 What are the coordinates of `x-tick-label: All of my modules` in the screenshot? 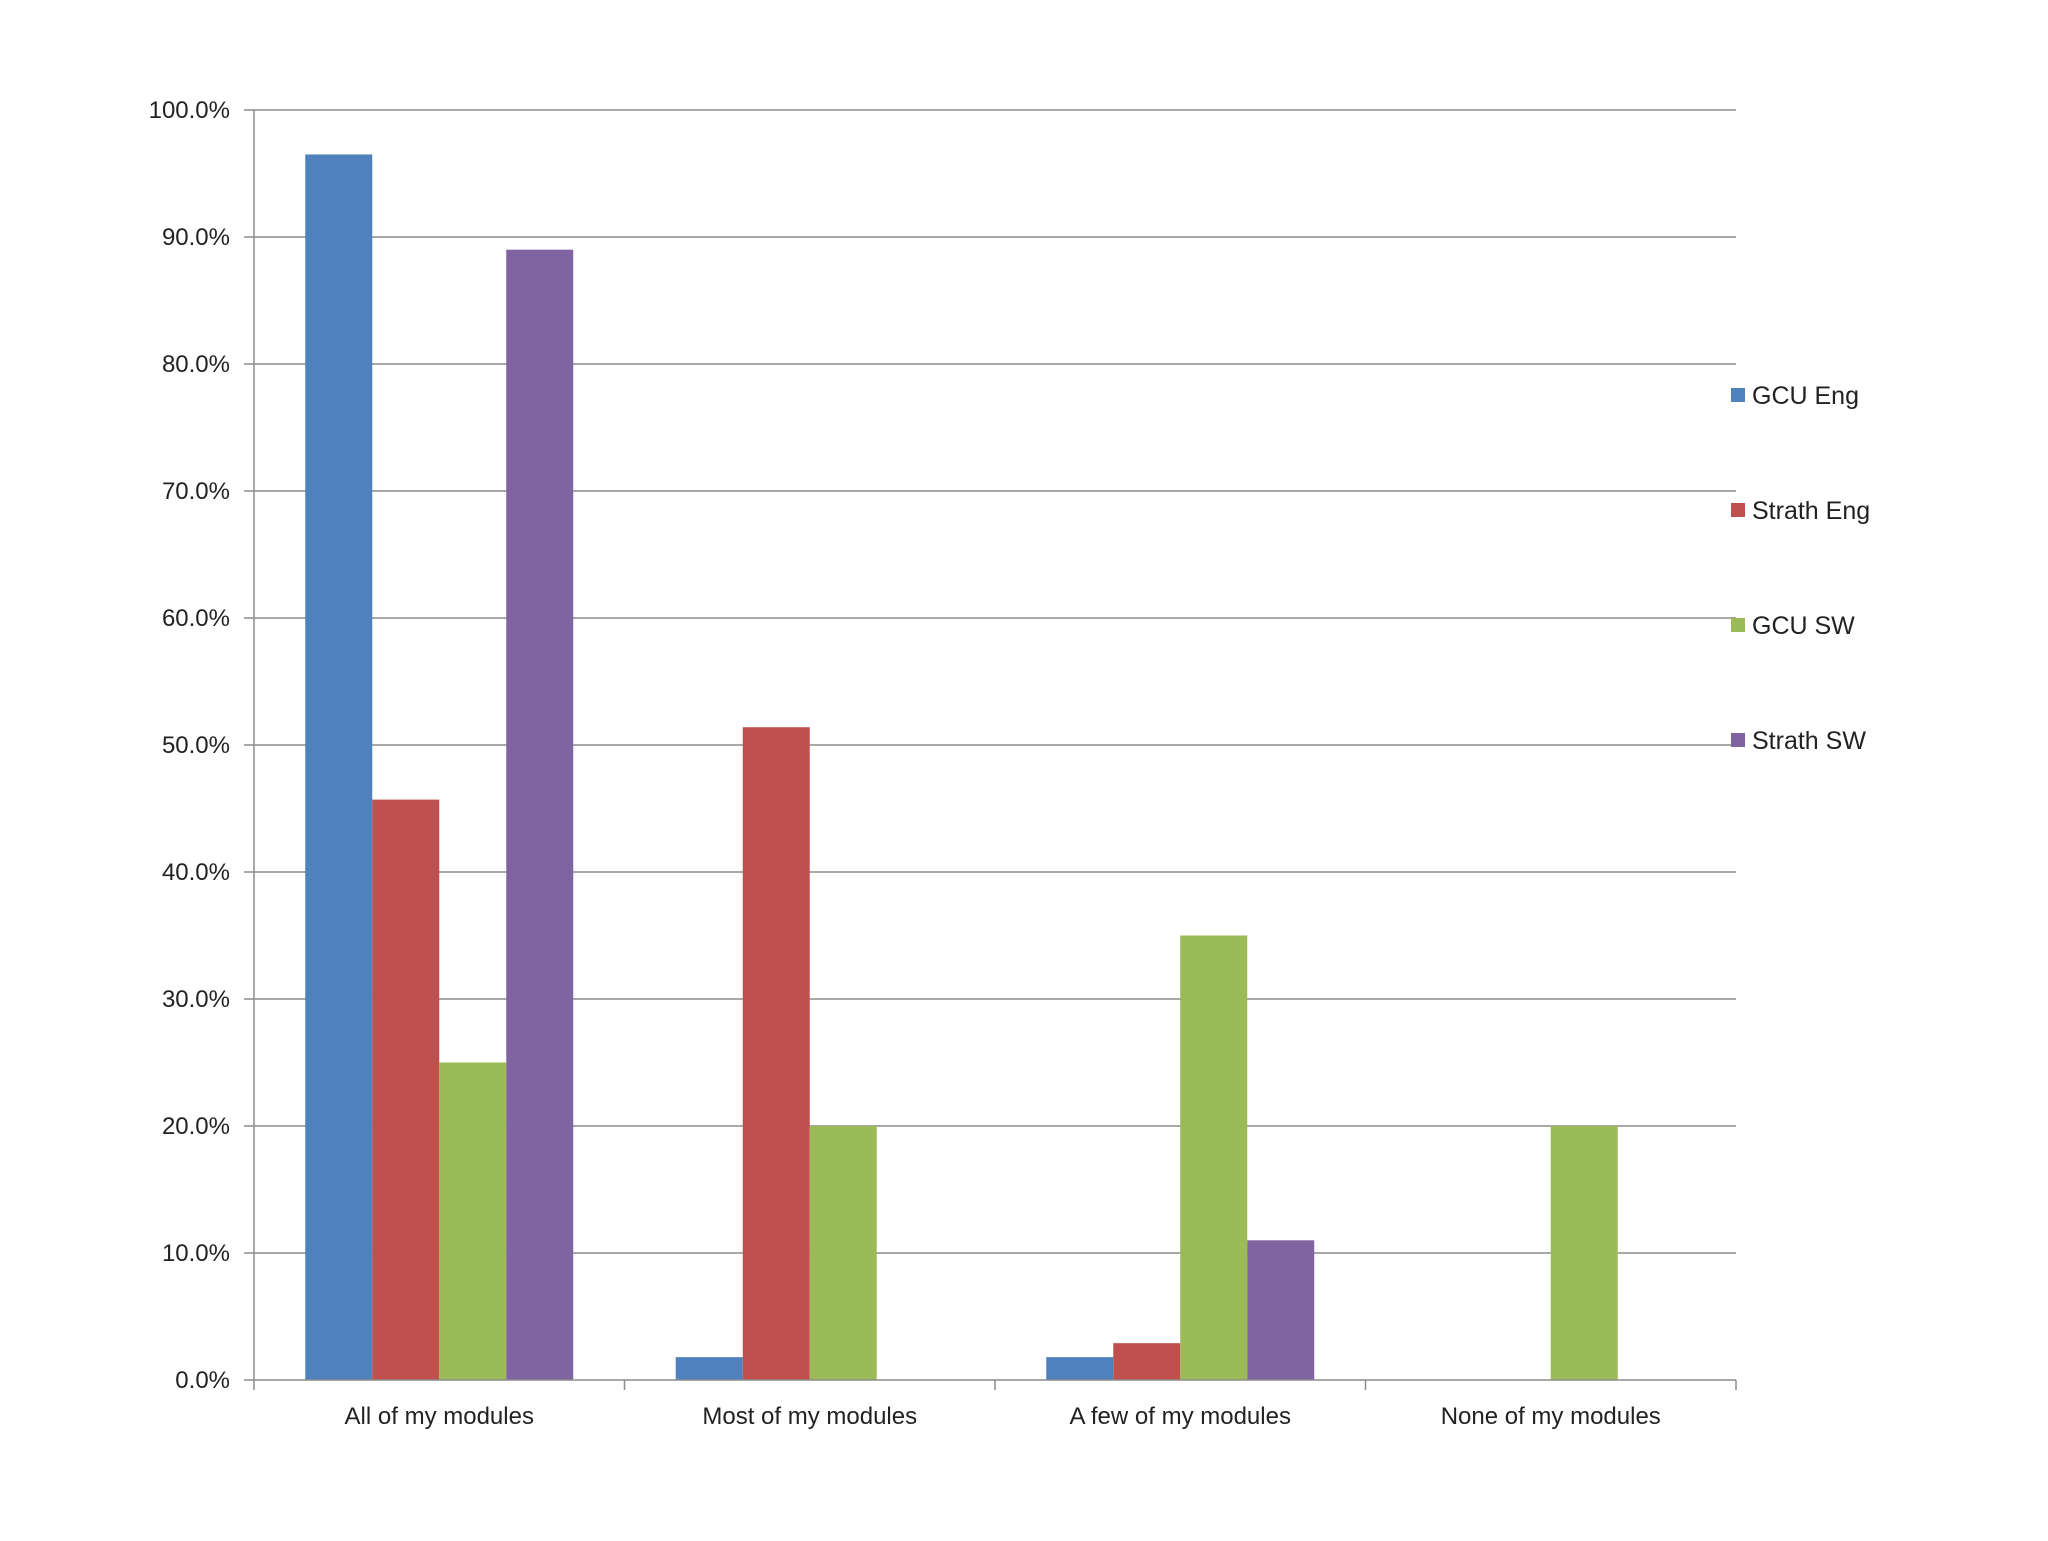 It's located at (439, 1416).